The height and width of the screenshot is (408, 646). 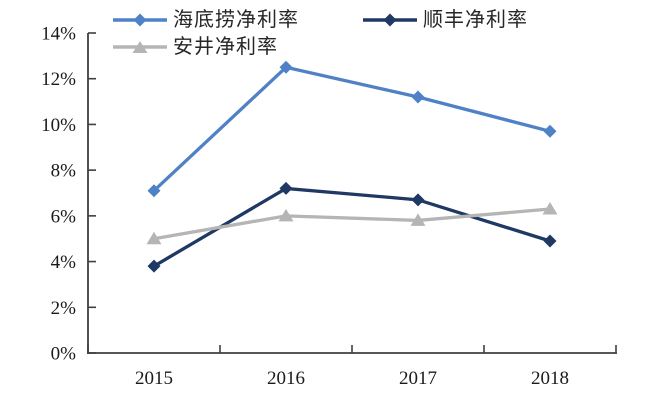 I want to click on legend-label-anjing: 安井净利率, so click(x=225, y=47).